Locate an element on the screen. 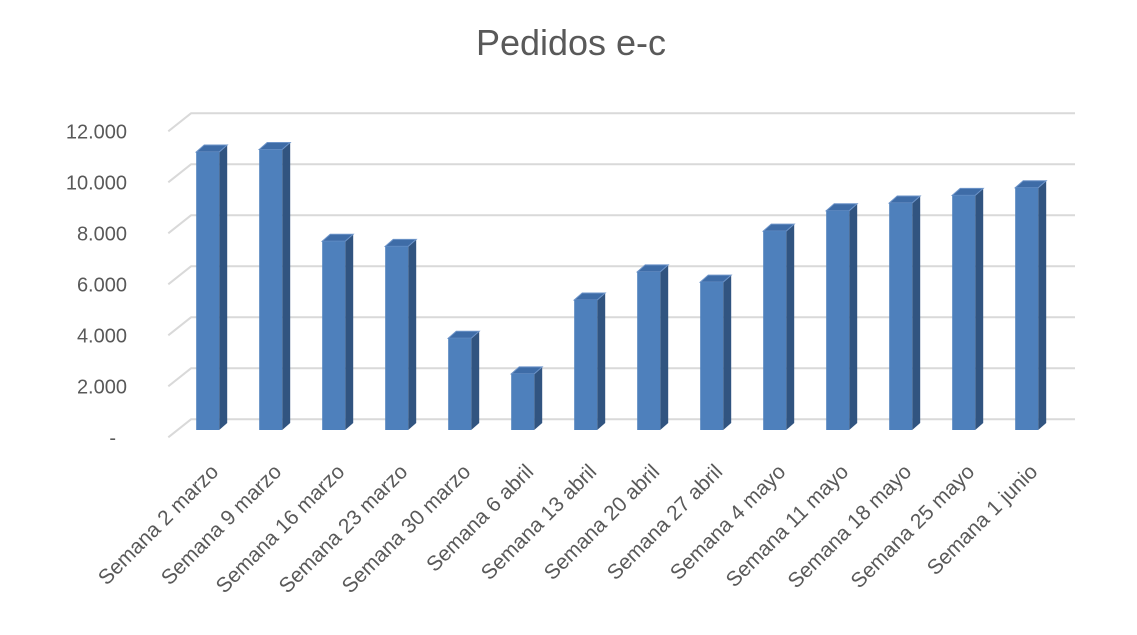 This screenshot has width=1137, height=635. x-axis-tick-label: Semana 27 abril is located at coordinates (665, 522).